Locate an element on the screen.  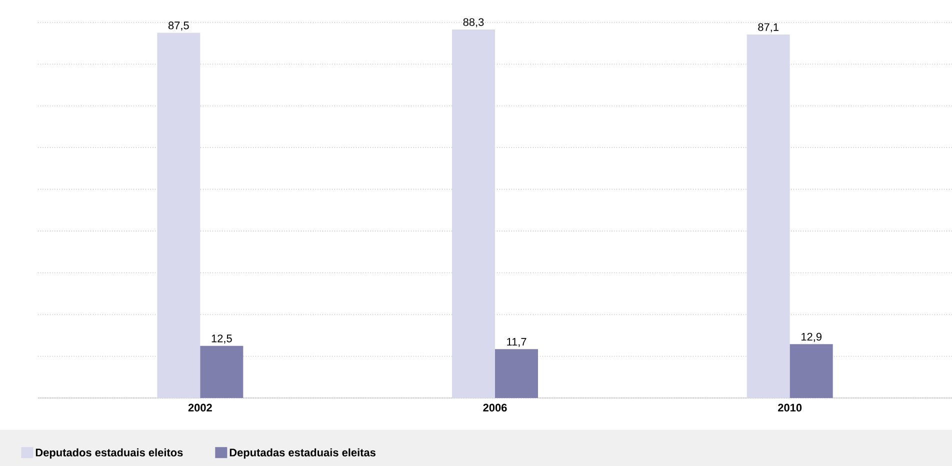
data-label: 11,7 is located at coordinates (516, 342).